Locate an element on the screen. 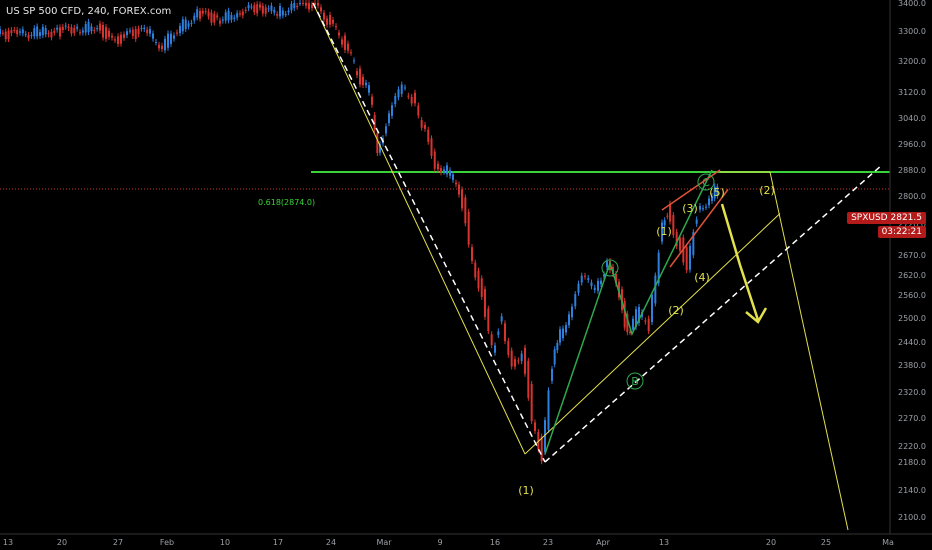  y-tick-label: 2500.0 is located at coordinates (912, 318).